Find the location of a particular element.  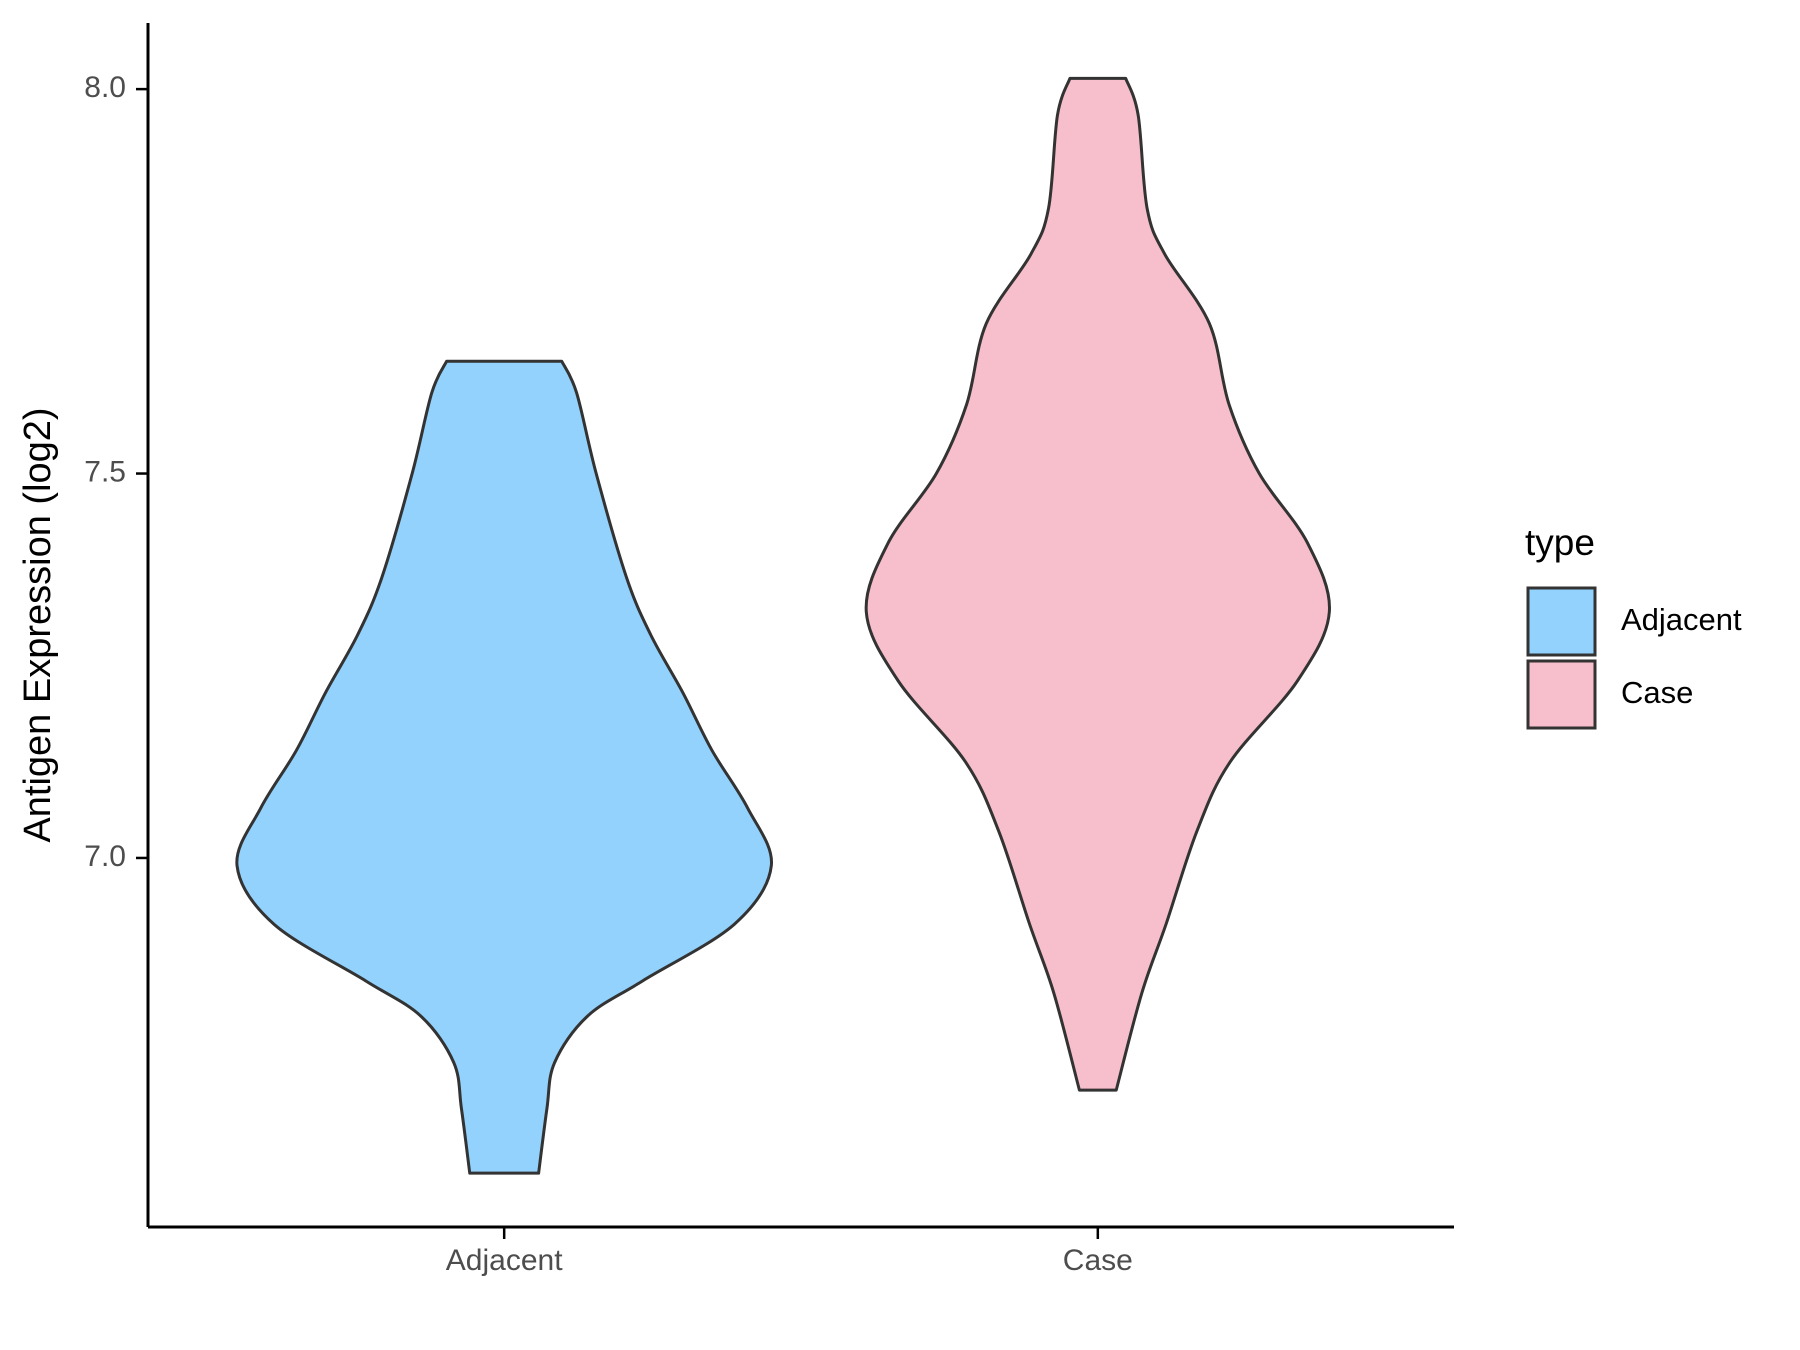

y-axis-title: Antigen Expression (log2) is located at coordinates (38, 624).